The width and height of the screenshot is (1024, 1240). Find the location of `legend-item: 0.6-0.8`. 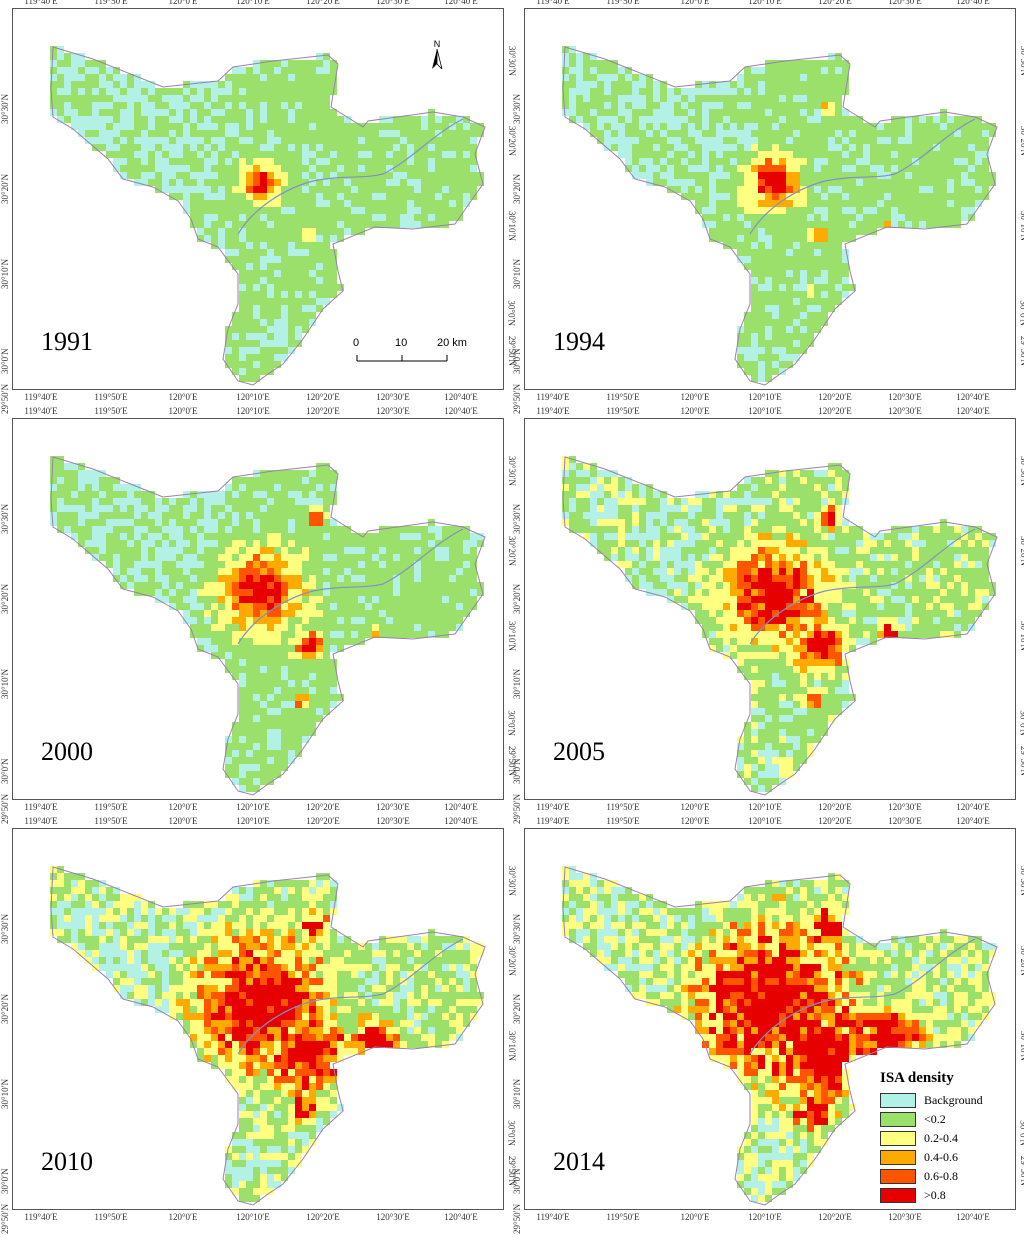

legend-item: 0.6-0.8 is located at coordinates (931, 1176).